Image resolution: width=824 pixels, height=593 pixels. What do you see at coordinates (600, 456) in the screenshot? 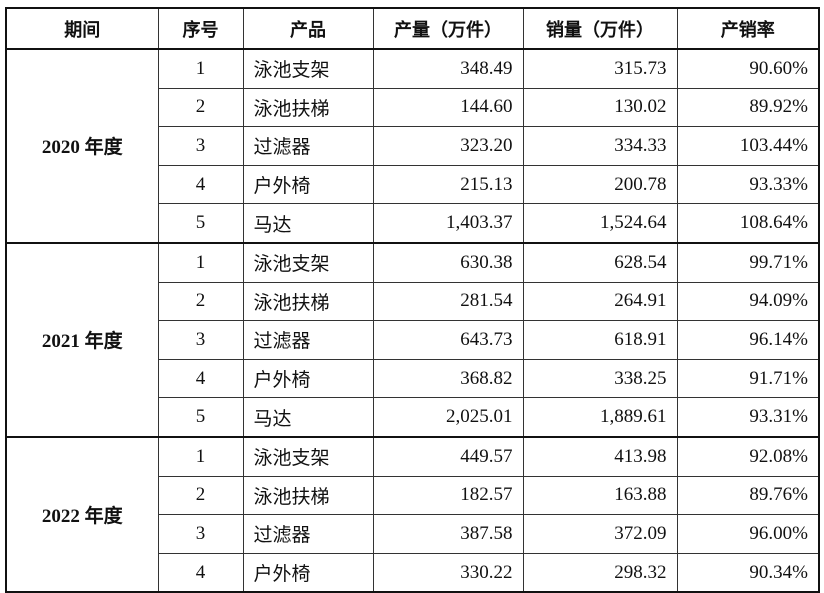
I see `sales-cell: 413.98` at bounding box center [600, 456].